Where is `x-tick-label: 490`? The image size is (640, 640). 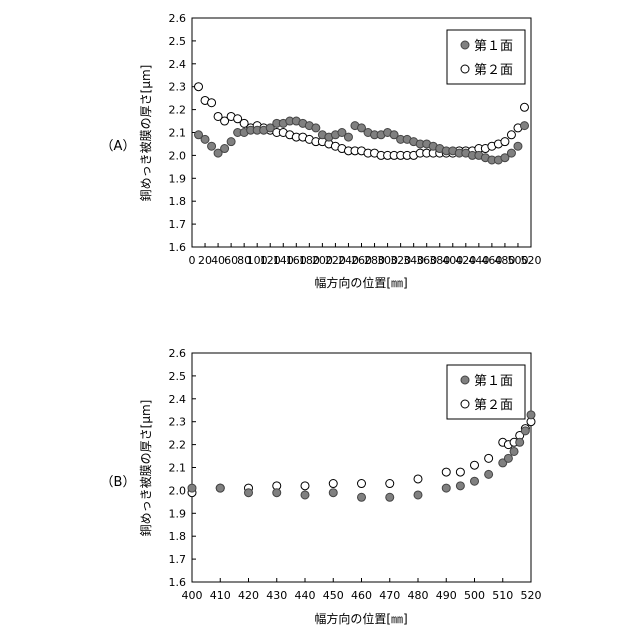
x-tick-label: 490 is located at coordinates (446, 595).